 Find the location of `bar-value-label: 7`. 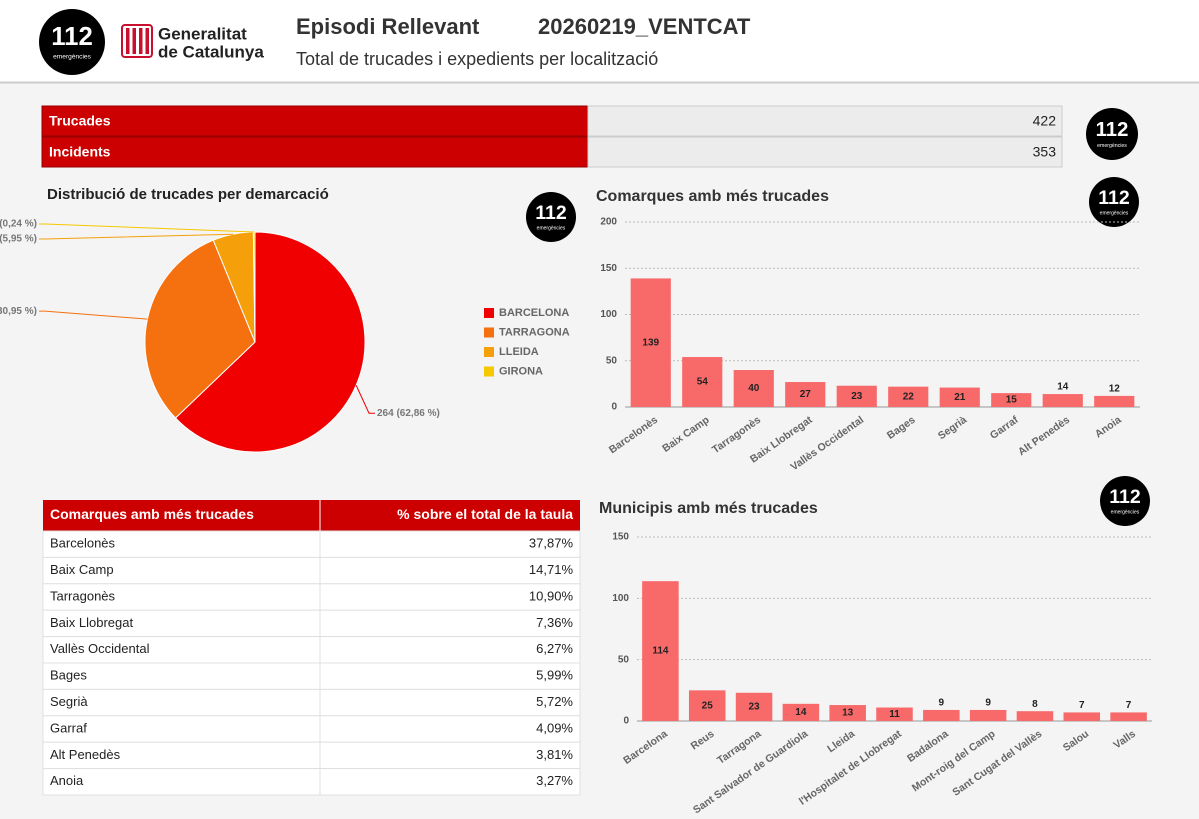

bar-value-label: 7 is located at coordinates (1082, 705).